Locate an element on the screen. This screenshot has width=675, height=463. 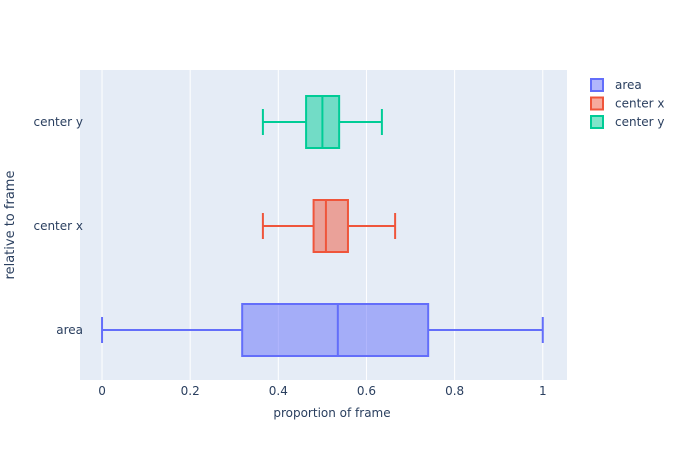
legend-item-center-x: center x is located at coordinates (627, 103).